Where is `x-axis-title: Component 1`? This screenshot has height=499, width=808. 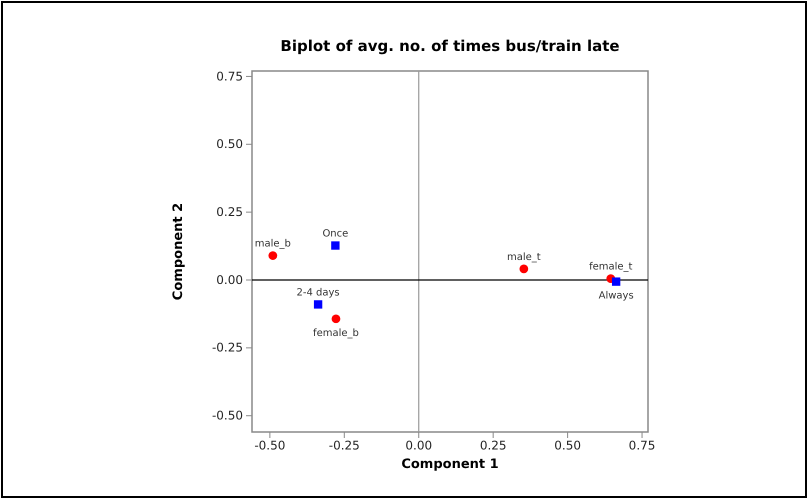 x-axis-title: Component 1 is located at coordinates (450, 464).